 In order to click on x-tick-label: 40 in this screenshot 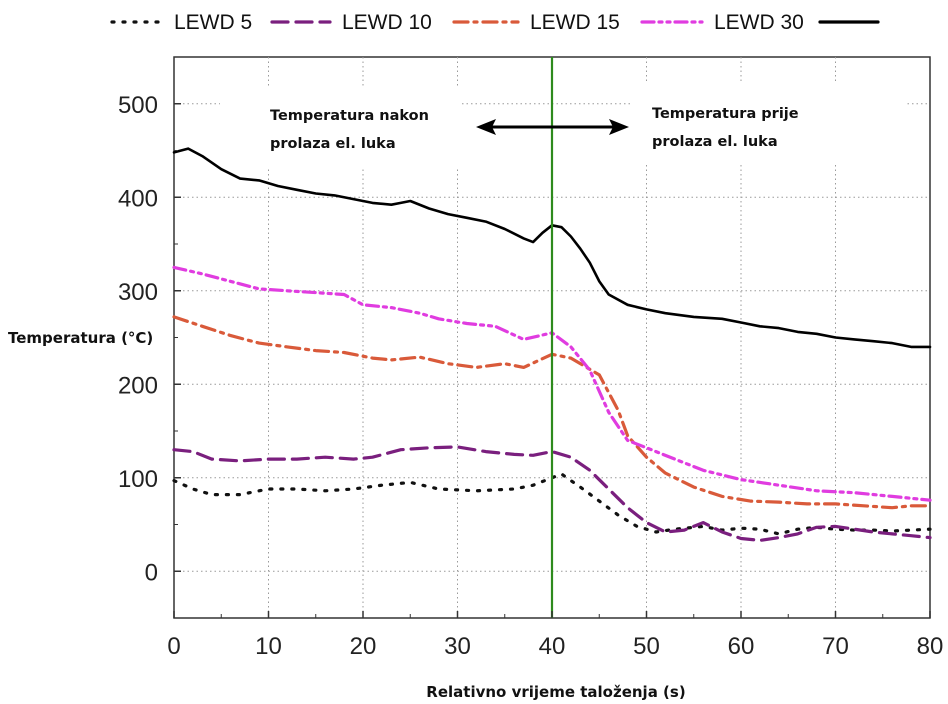, I will do `click(552, 646)`.